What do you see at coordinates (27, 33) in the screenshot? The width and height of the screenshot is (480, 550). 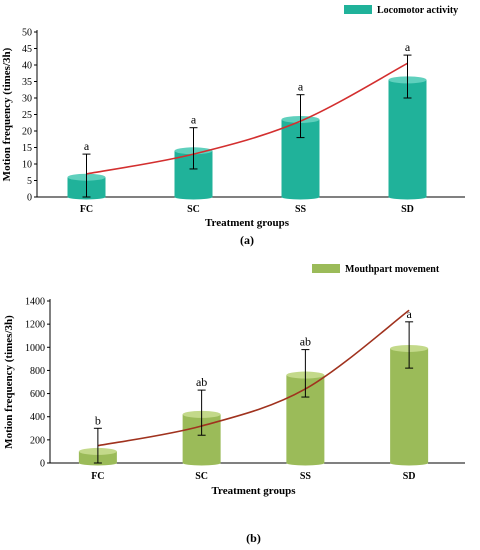 I see `y-tick-label: 50` at bounding box center [27, 33].